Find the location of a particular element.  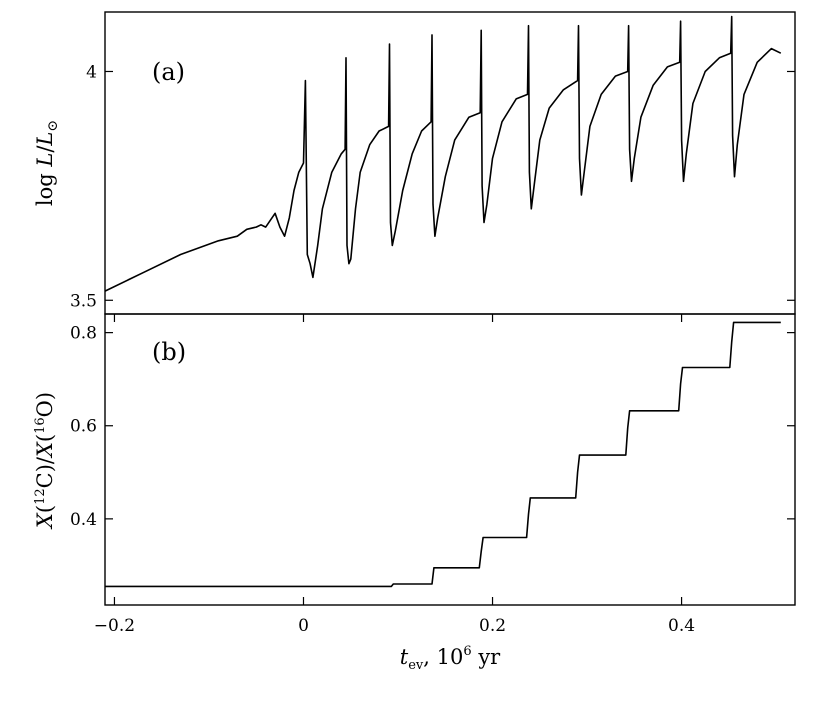

ylabel-b-16: 16 is located at coordinates (40, 425).